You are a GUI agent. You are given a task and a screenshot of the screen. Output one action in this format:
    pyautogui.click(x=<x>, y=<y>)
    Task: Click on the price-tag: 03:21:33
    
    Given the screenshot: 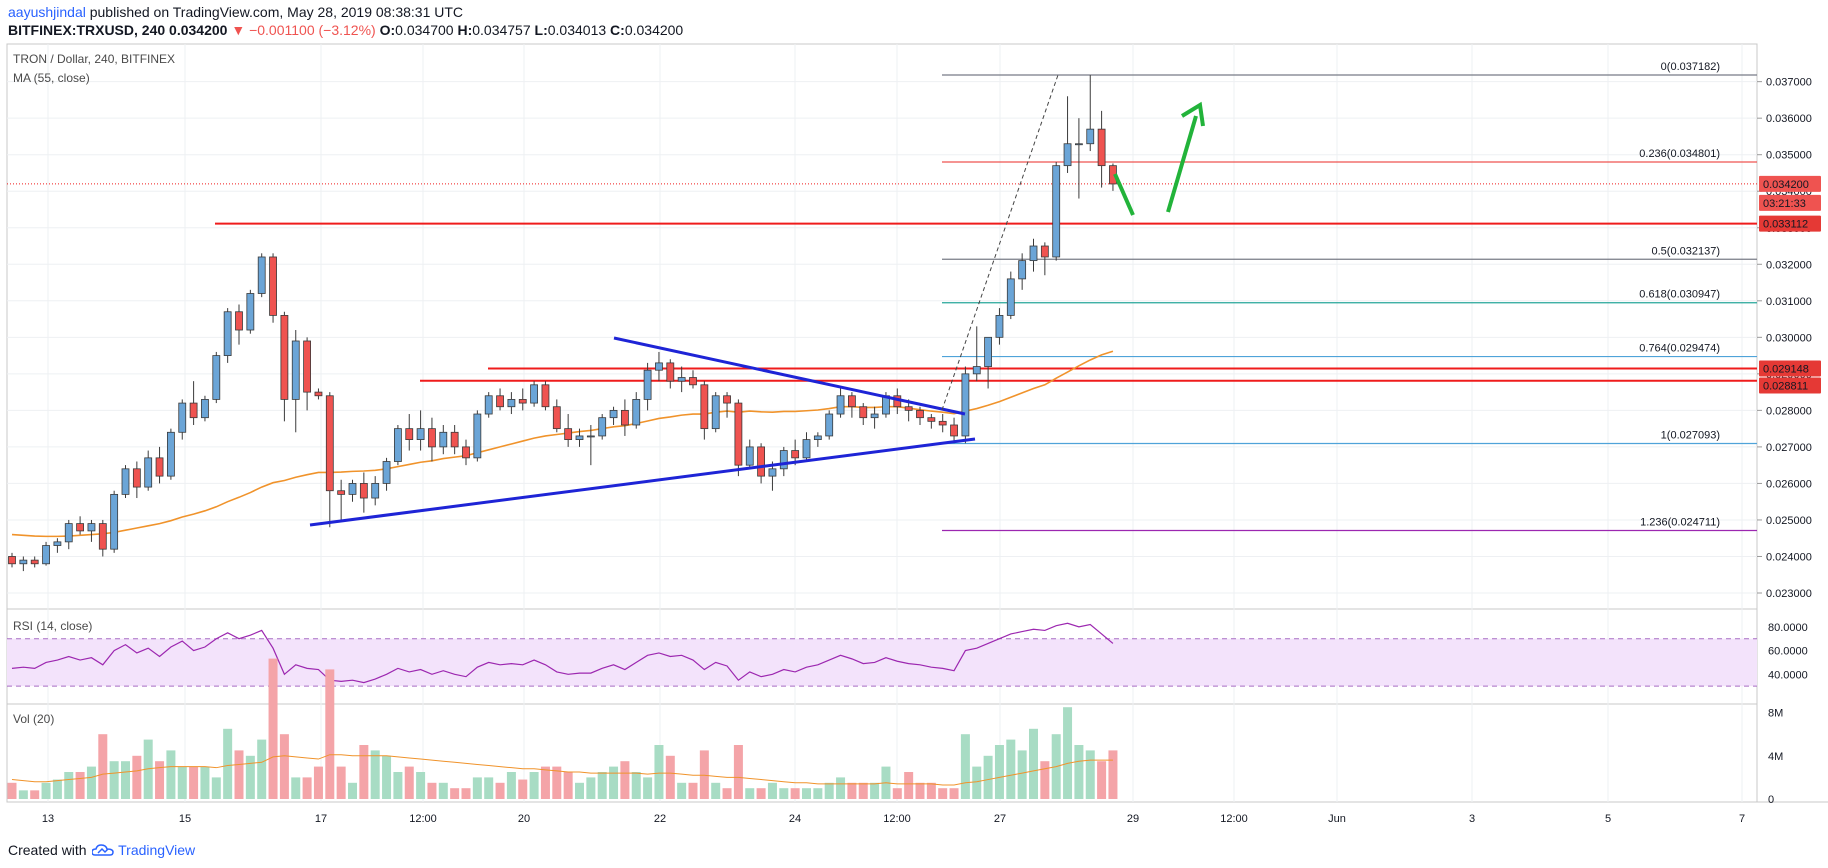 What is the action you would take?
    pyautogui.click(x=1790, y=202)
    